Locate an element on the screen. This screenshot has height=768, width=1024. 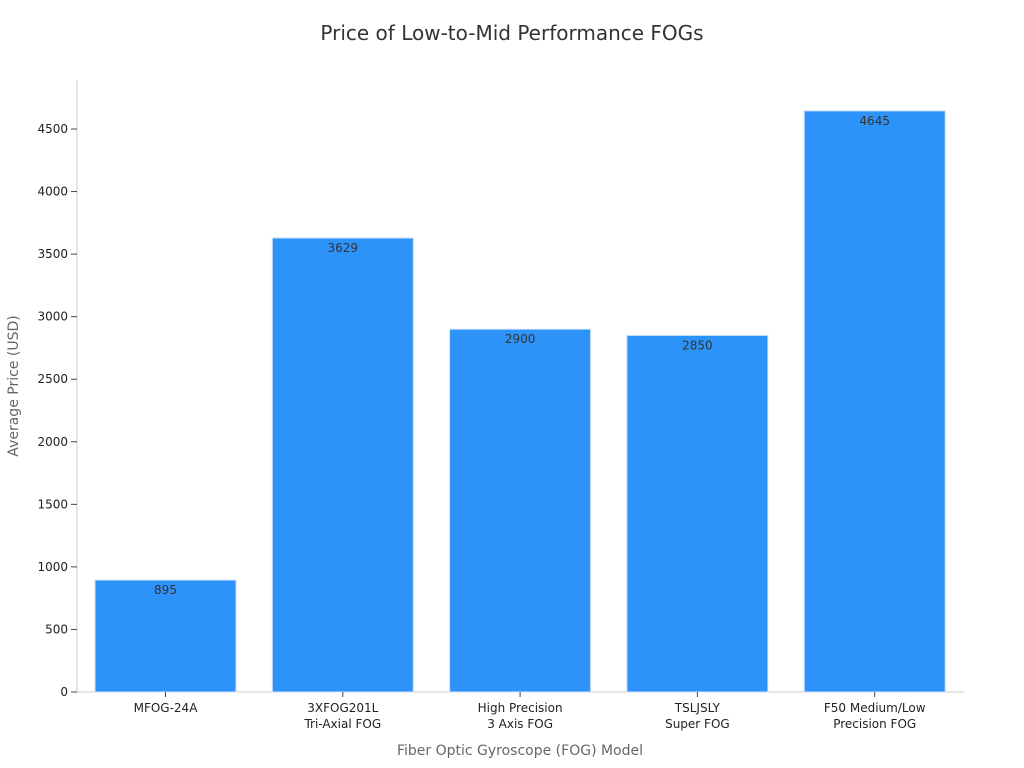
y-tick-label: 1000 is located at coordinates (52, 567).